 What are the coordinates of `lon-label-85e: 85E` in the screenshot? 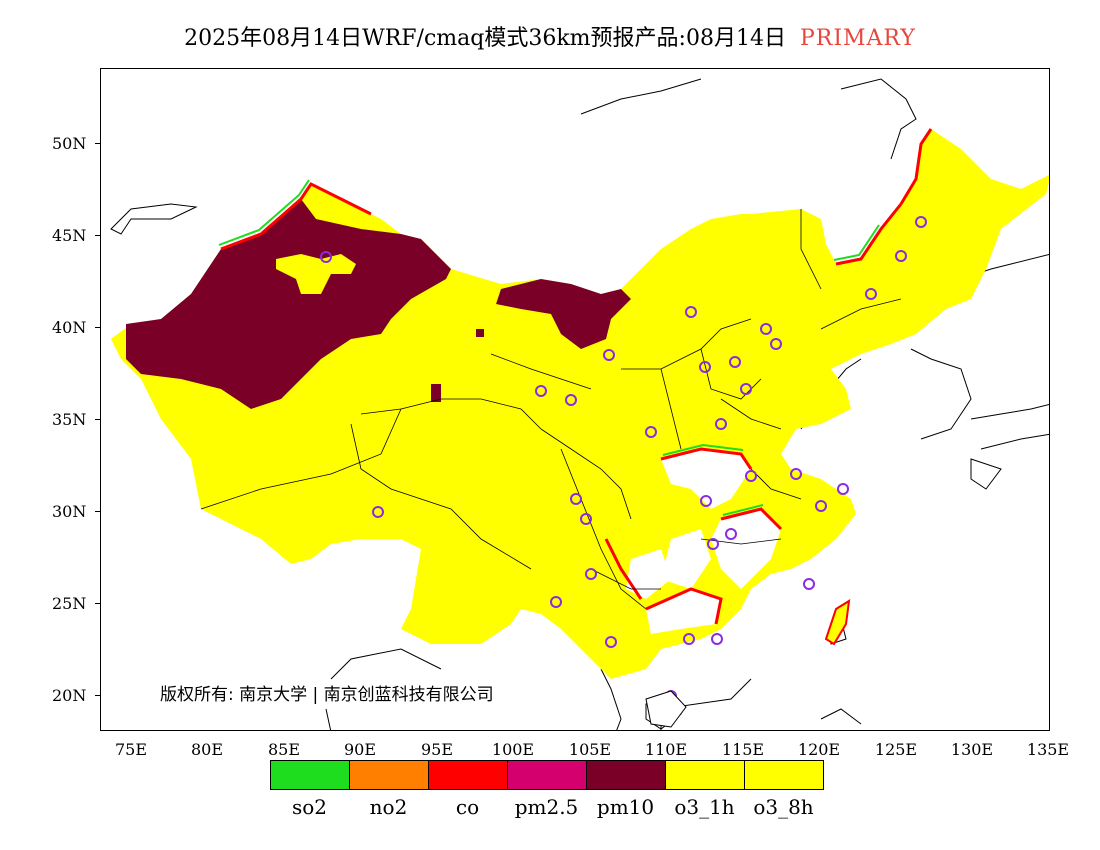 It's located at (284, 749).